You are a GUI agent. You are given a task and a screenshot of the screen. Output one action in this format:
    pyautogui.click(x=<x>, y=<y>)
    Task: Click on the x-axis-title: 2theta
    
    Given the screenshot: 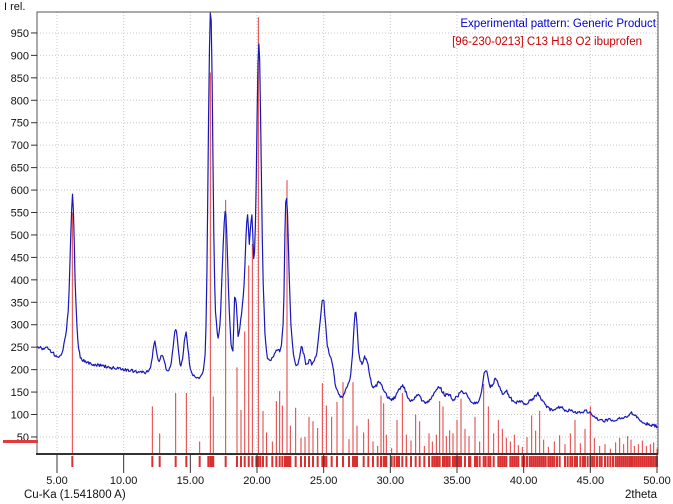 What is the action you would take?
    pyautogui.click(x=641, y=495)
    